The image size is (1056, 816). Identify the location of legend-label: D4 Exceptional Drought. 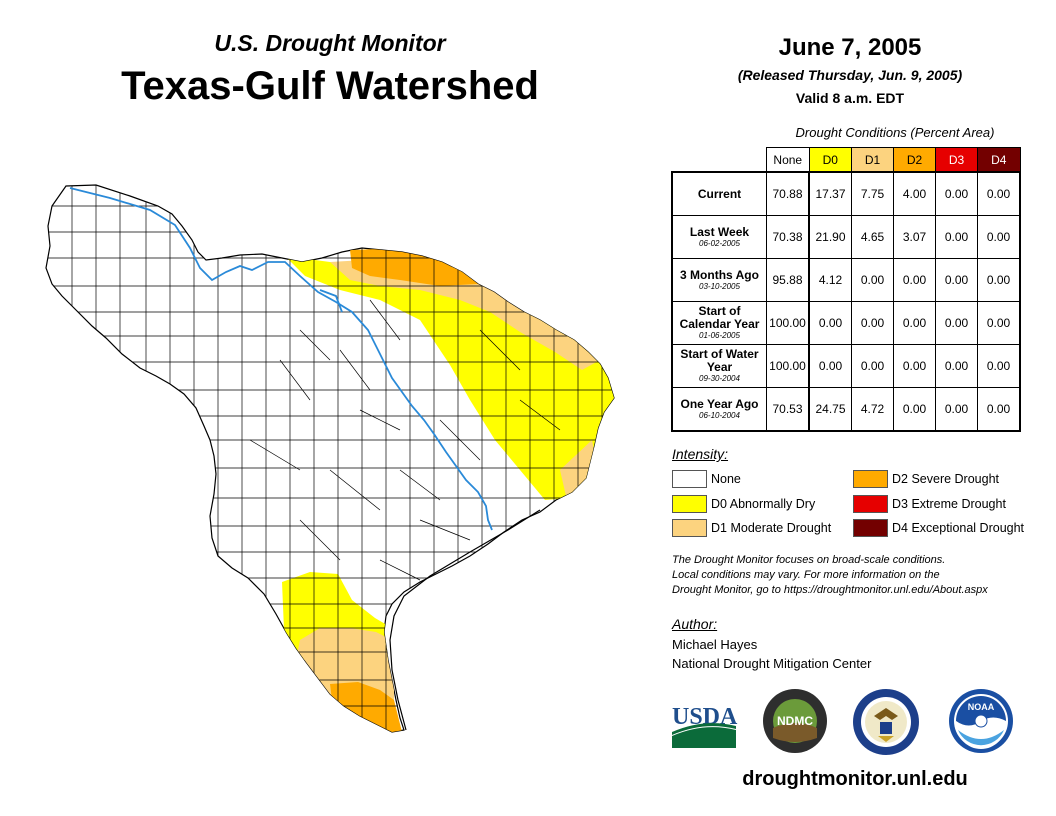
(958, 528).